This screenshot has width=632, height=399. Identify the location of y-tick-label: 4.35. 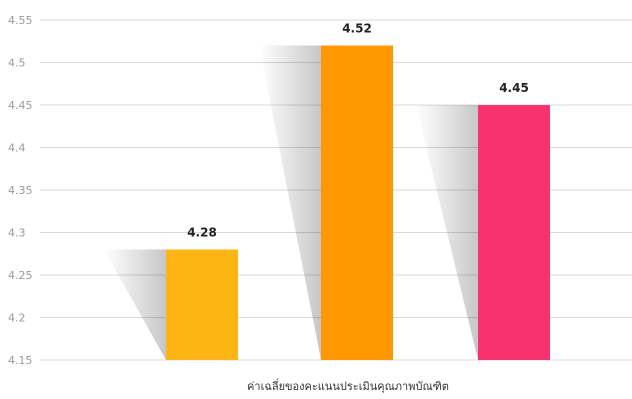
(20, 190).